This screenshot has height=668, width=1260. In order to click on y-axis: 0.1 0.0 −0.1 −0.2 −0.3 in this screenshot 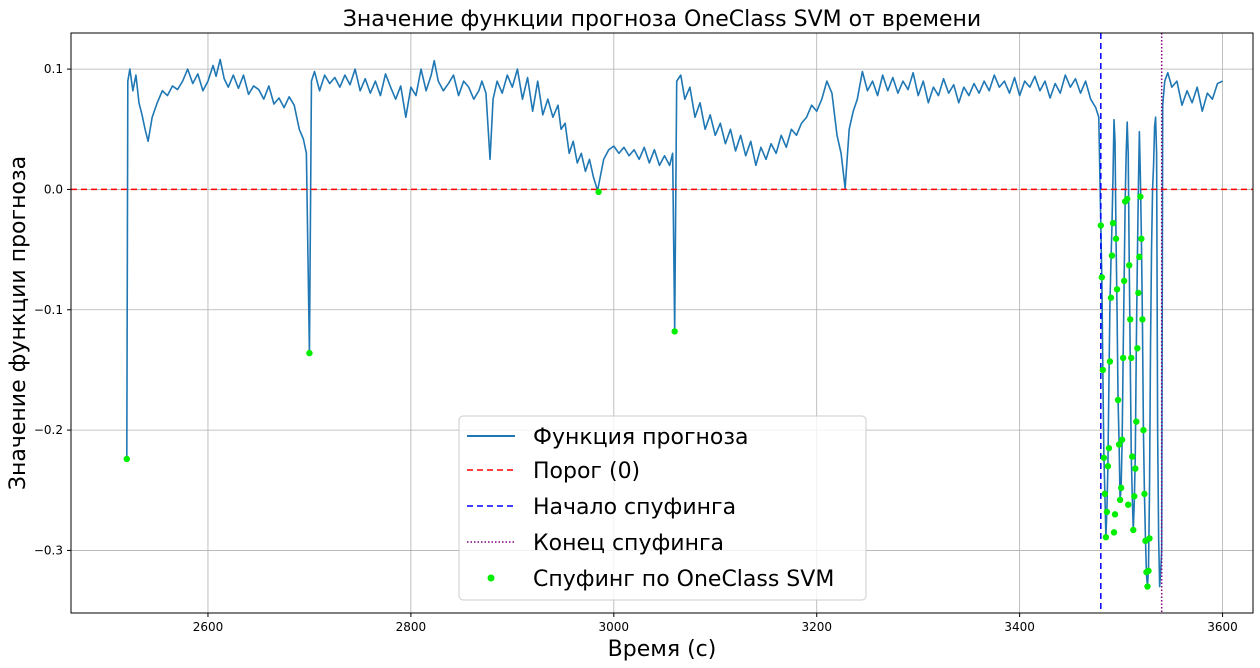, I will do `click(52, 309)`.